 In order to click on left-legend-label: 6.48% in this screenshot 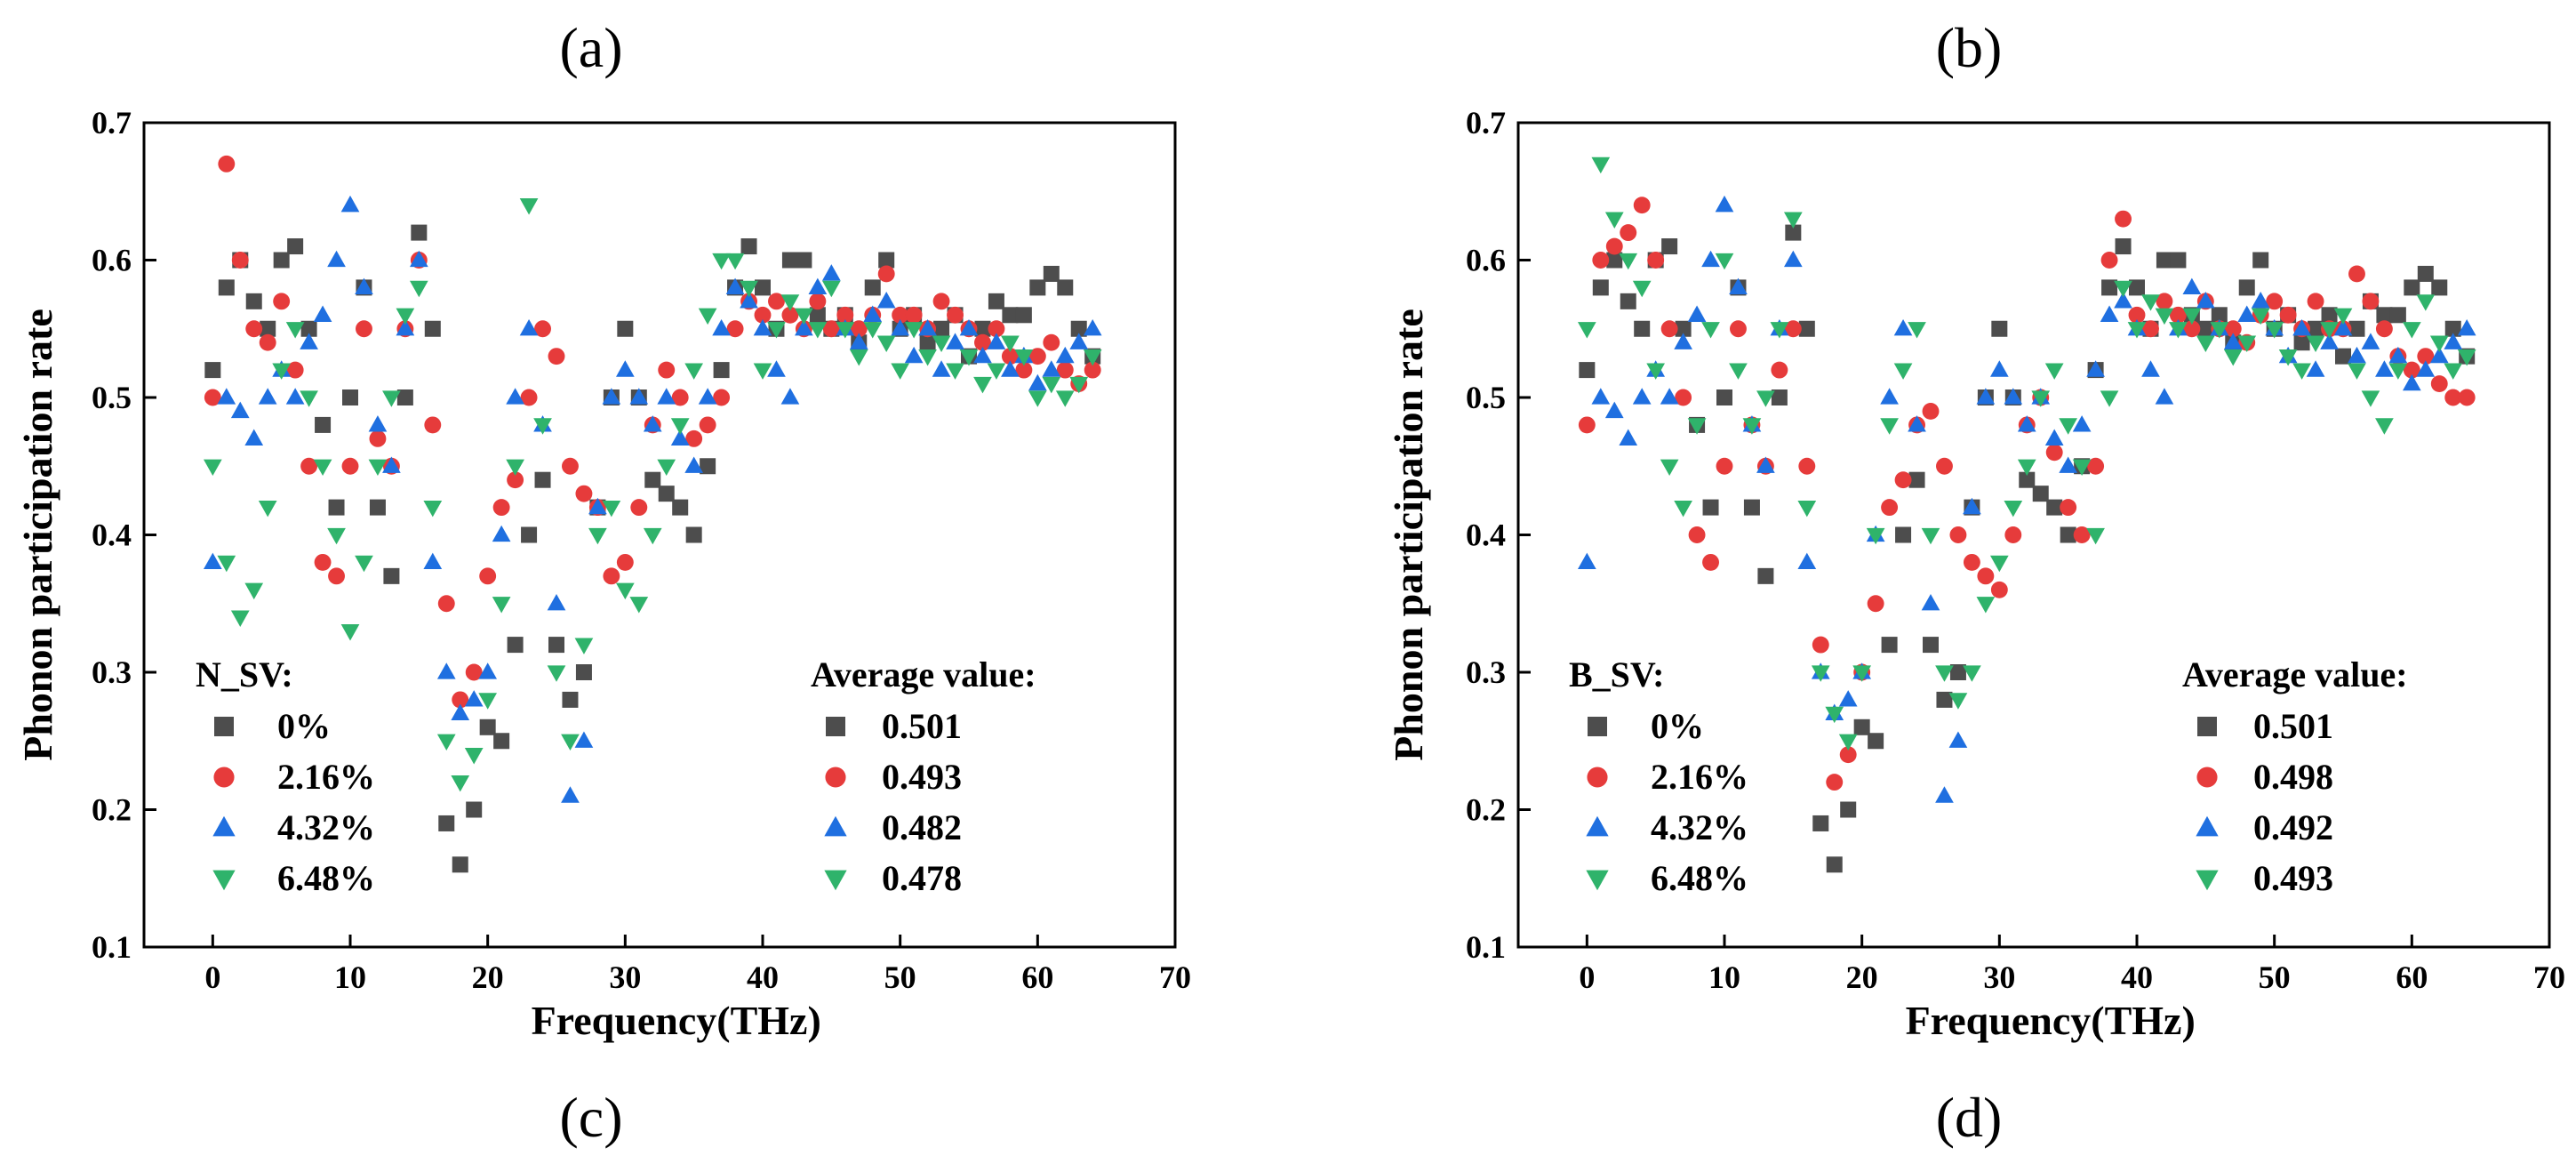, I will do `click(326, 878)`.